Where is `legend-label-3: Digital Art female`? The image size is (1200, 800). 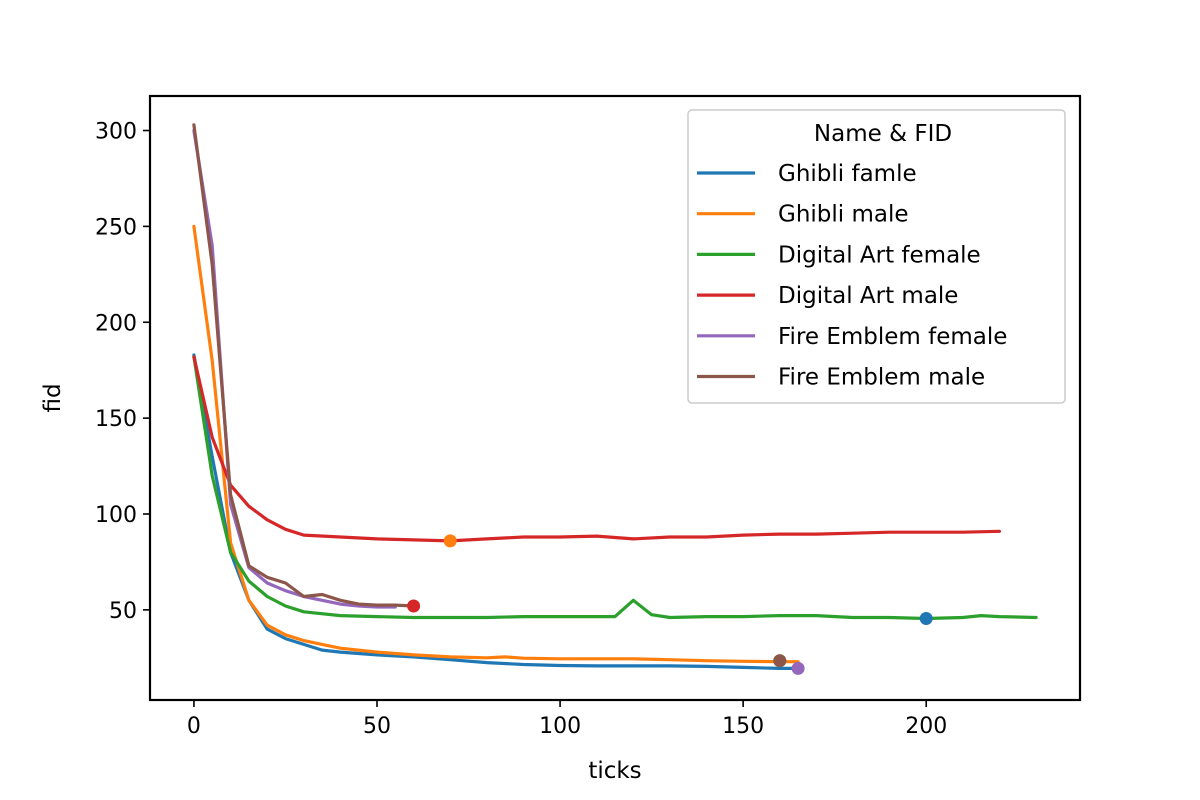
legend-label-3: Digital Art female is located at coordinates (879, 255).